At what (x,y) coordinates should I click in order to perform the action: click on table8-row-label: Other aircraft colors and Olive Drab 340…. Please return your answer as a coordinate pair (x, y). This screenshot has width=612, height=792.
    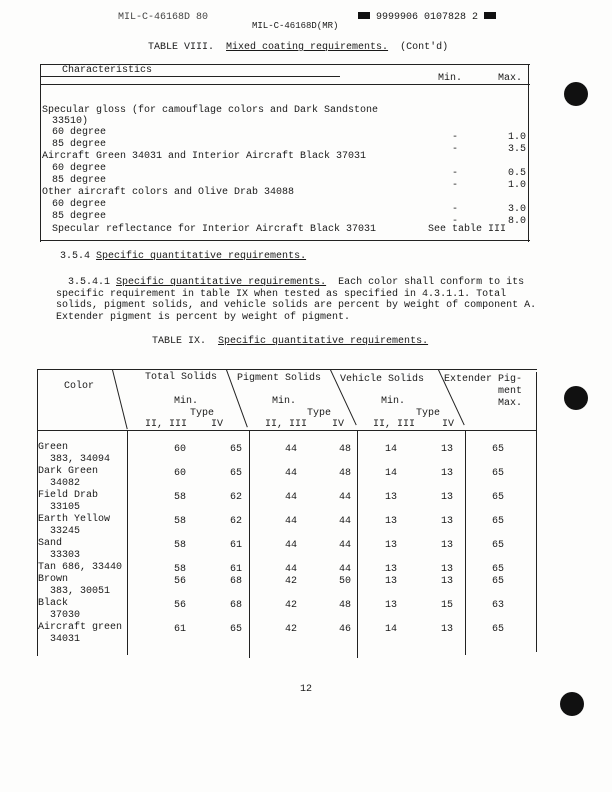
    Looking at the image, I should click on (168, 192).